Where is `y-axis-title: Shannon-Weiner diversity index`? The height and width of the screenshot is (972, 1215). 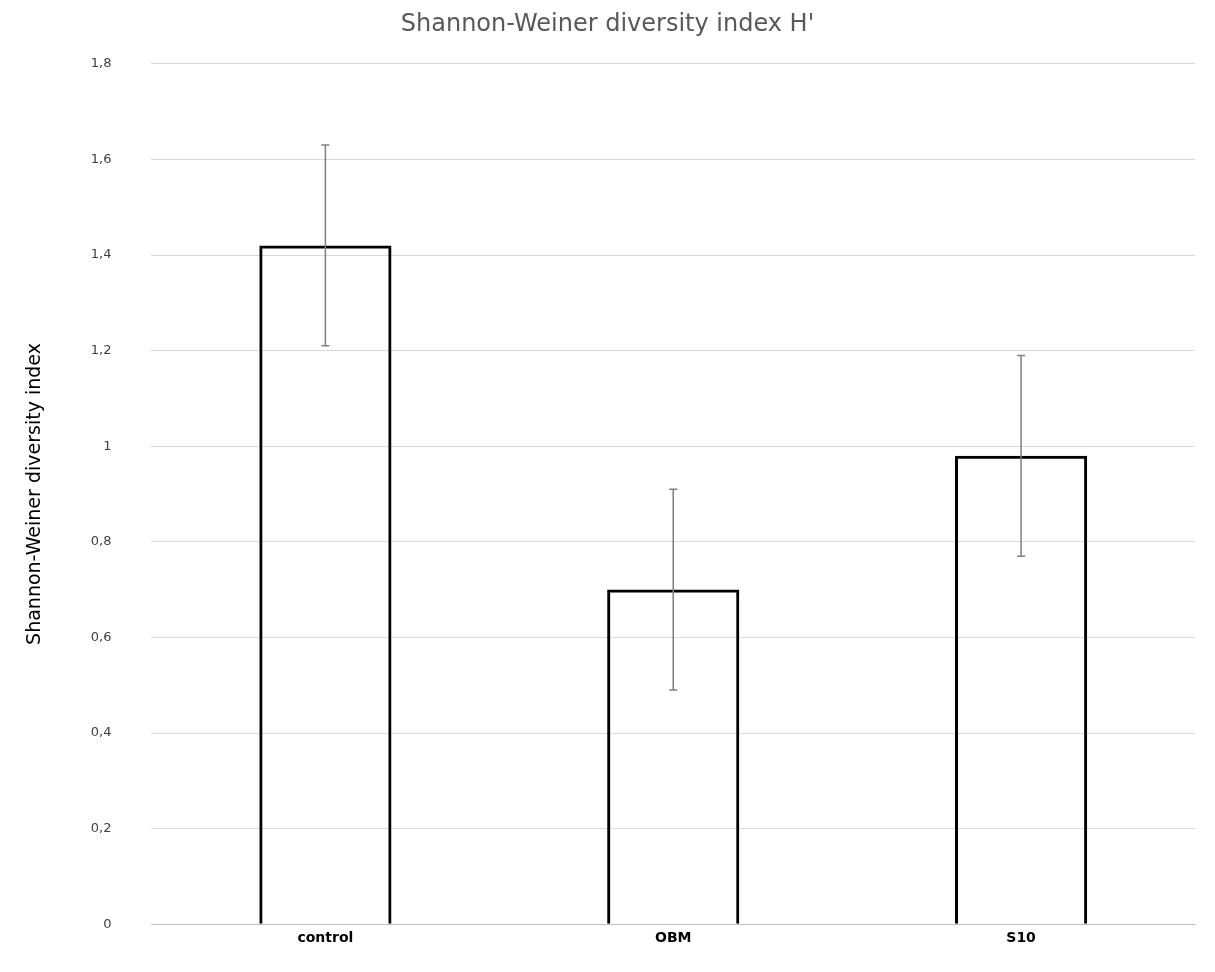 y-axis-title: Shannon-Weiner diversity index is located at coordinates (33, 494).